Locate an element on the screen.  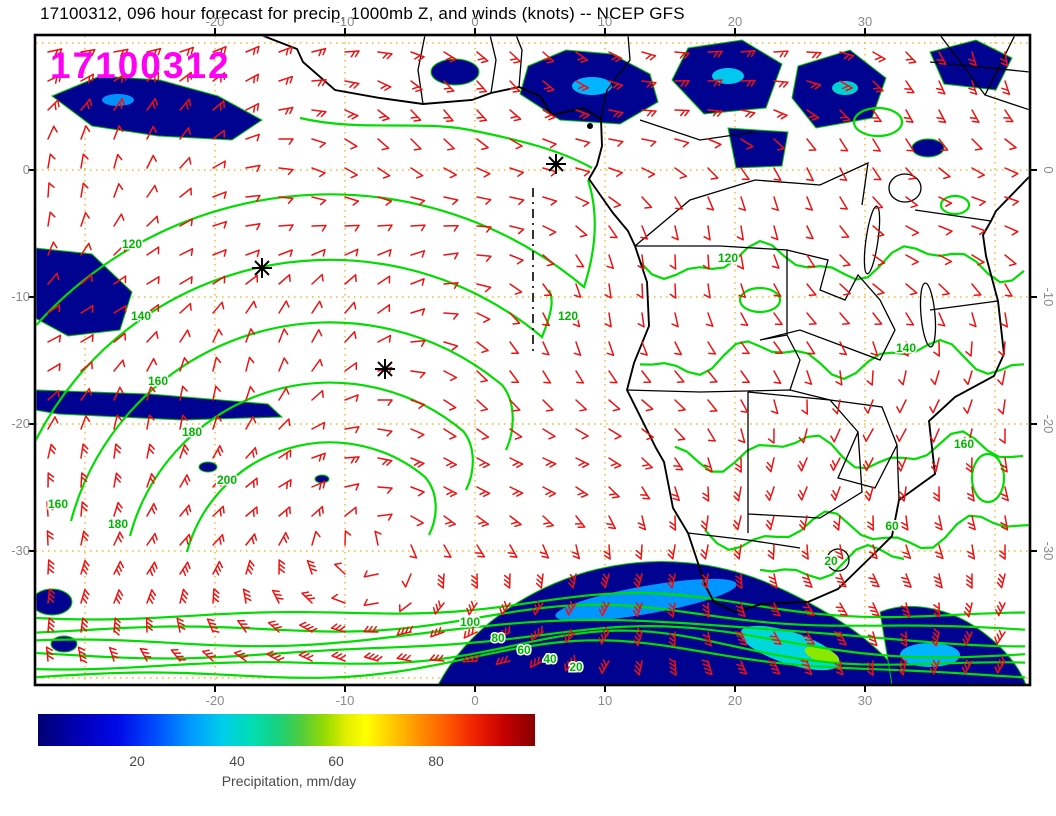
colorbar-gradient is located at coordinates (286, 730).